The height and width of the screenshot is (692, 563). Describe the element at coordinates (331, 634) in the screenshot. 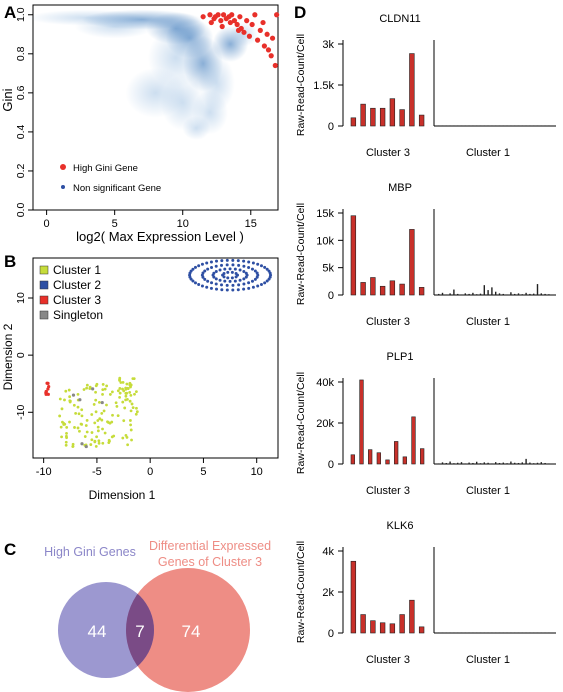

I see `y-tick-label: 0` at that location.